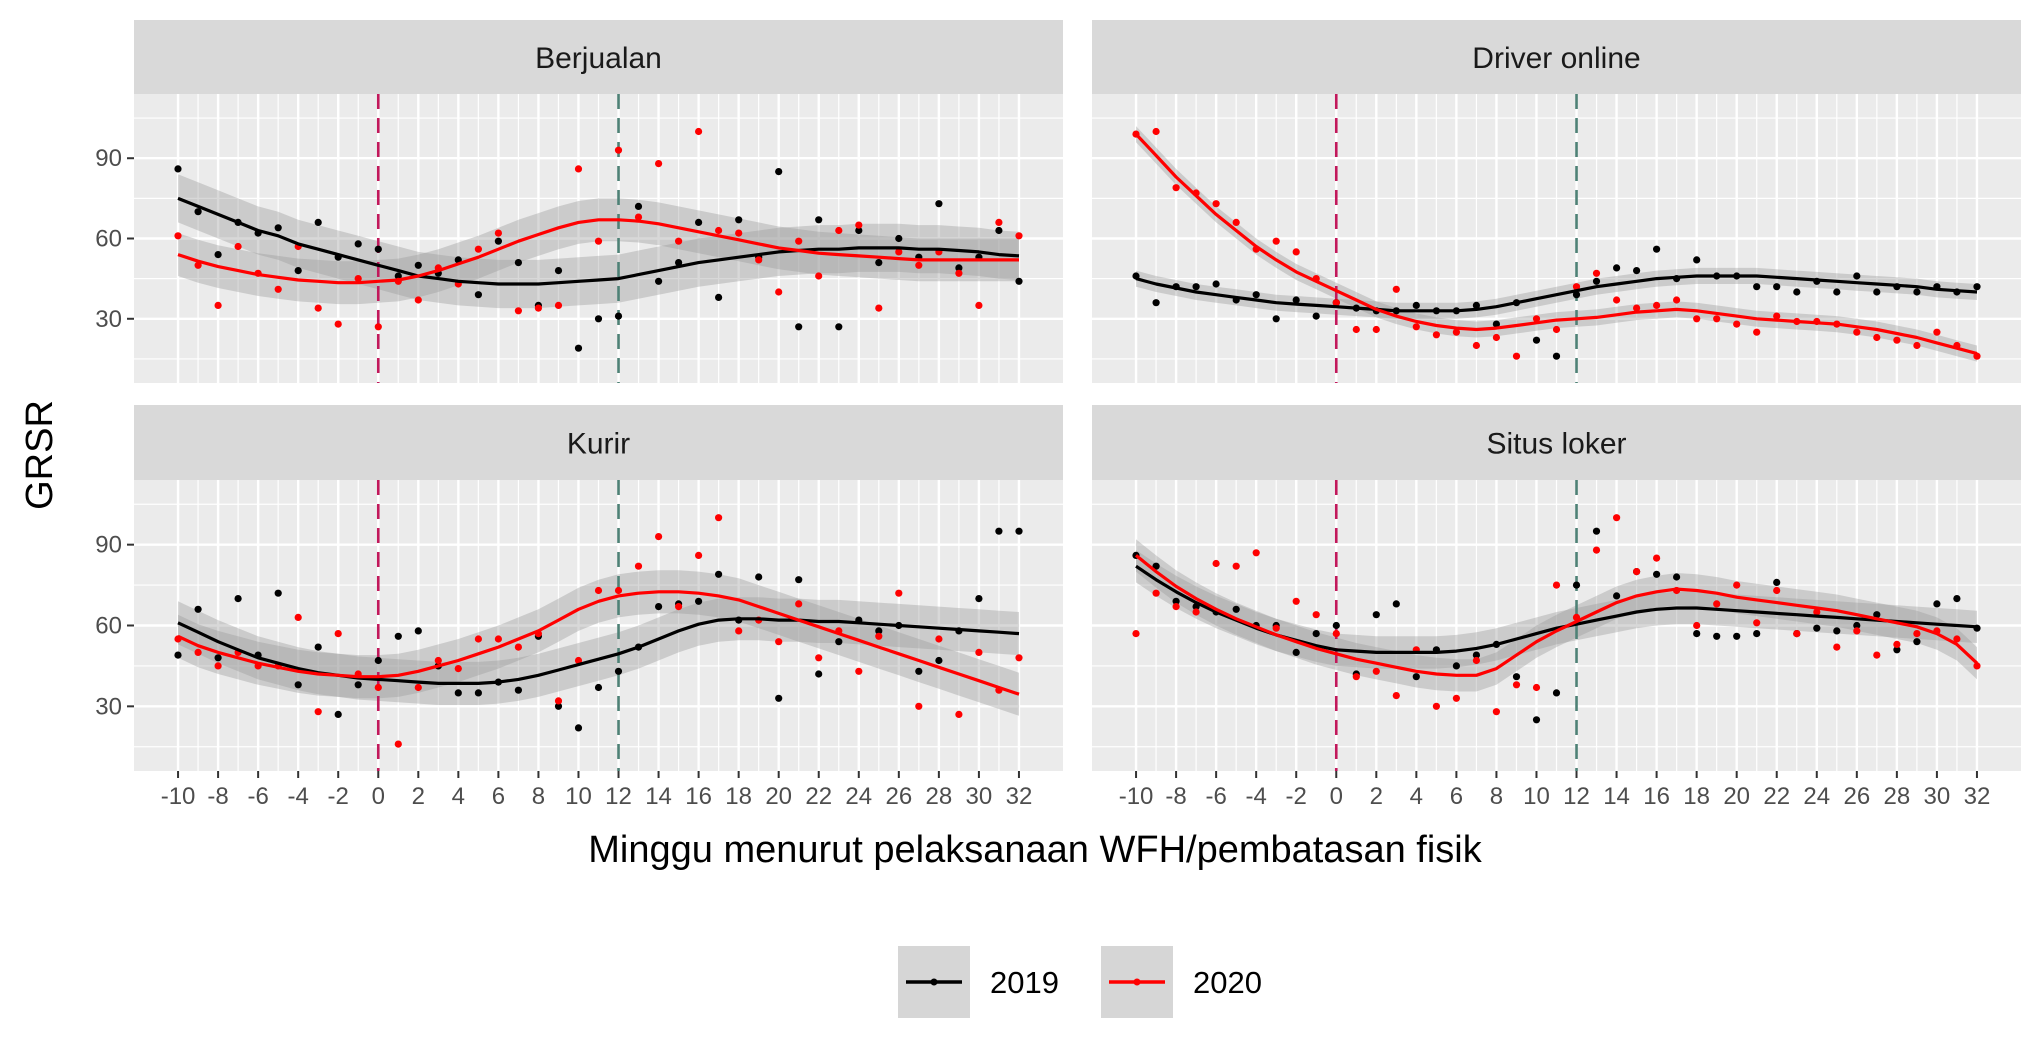  What do you see at coordinates (538, 796) in the screenshot?
I see `x-tick-label: 8` at bounding box center [538, 796].